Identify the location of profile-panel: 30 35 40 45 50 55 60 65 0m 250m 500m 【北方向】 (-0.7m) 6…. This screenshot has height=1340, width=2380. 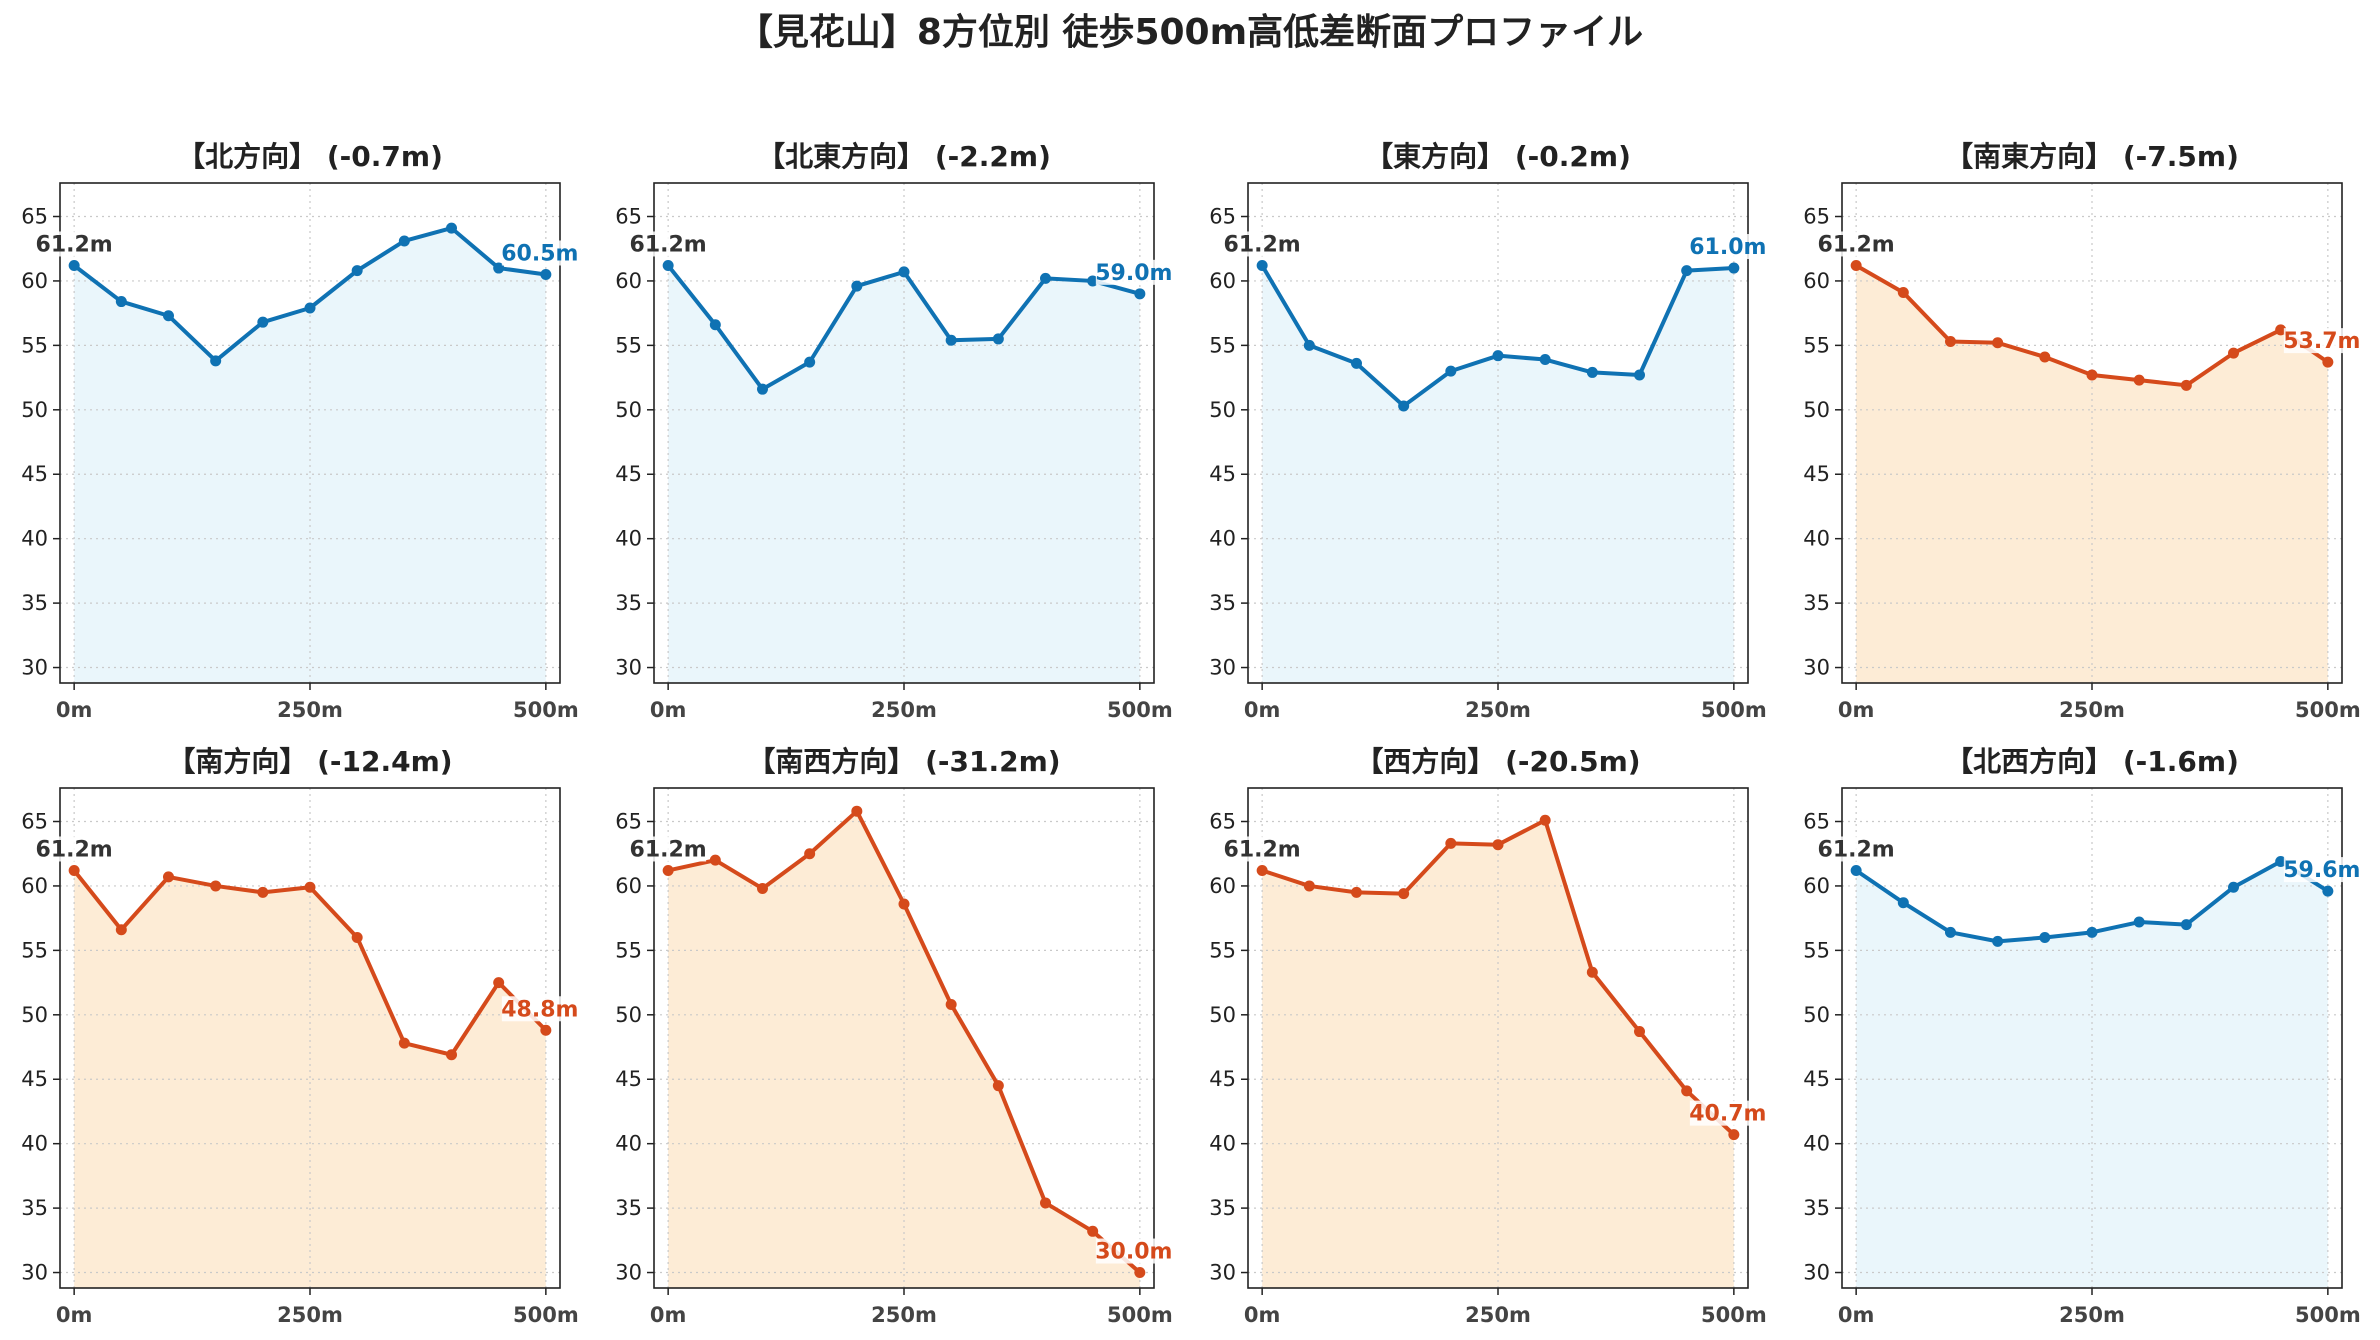
(299, 431).